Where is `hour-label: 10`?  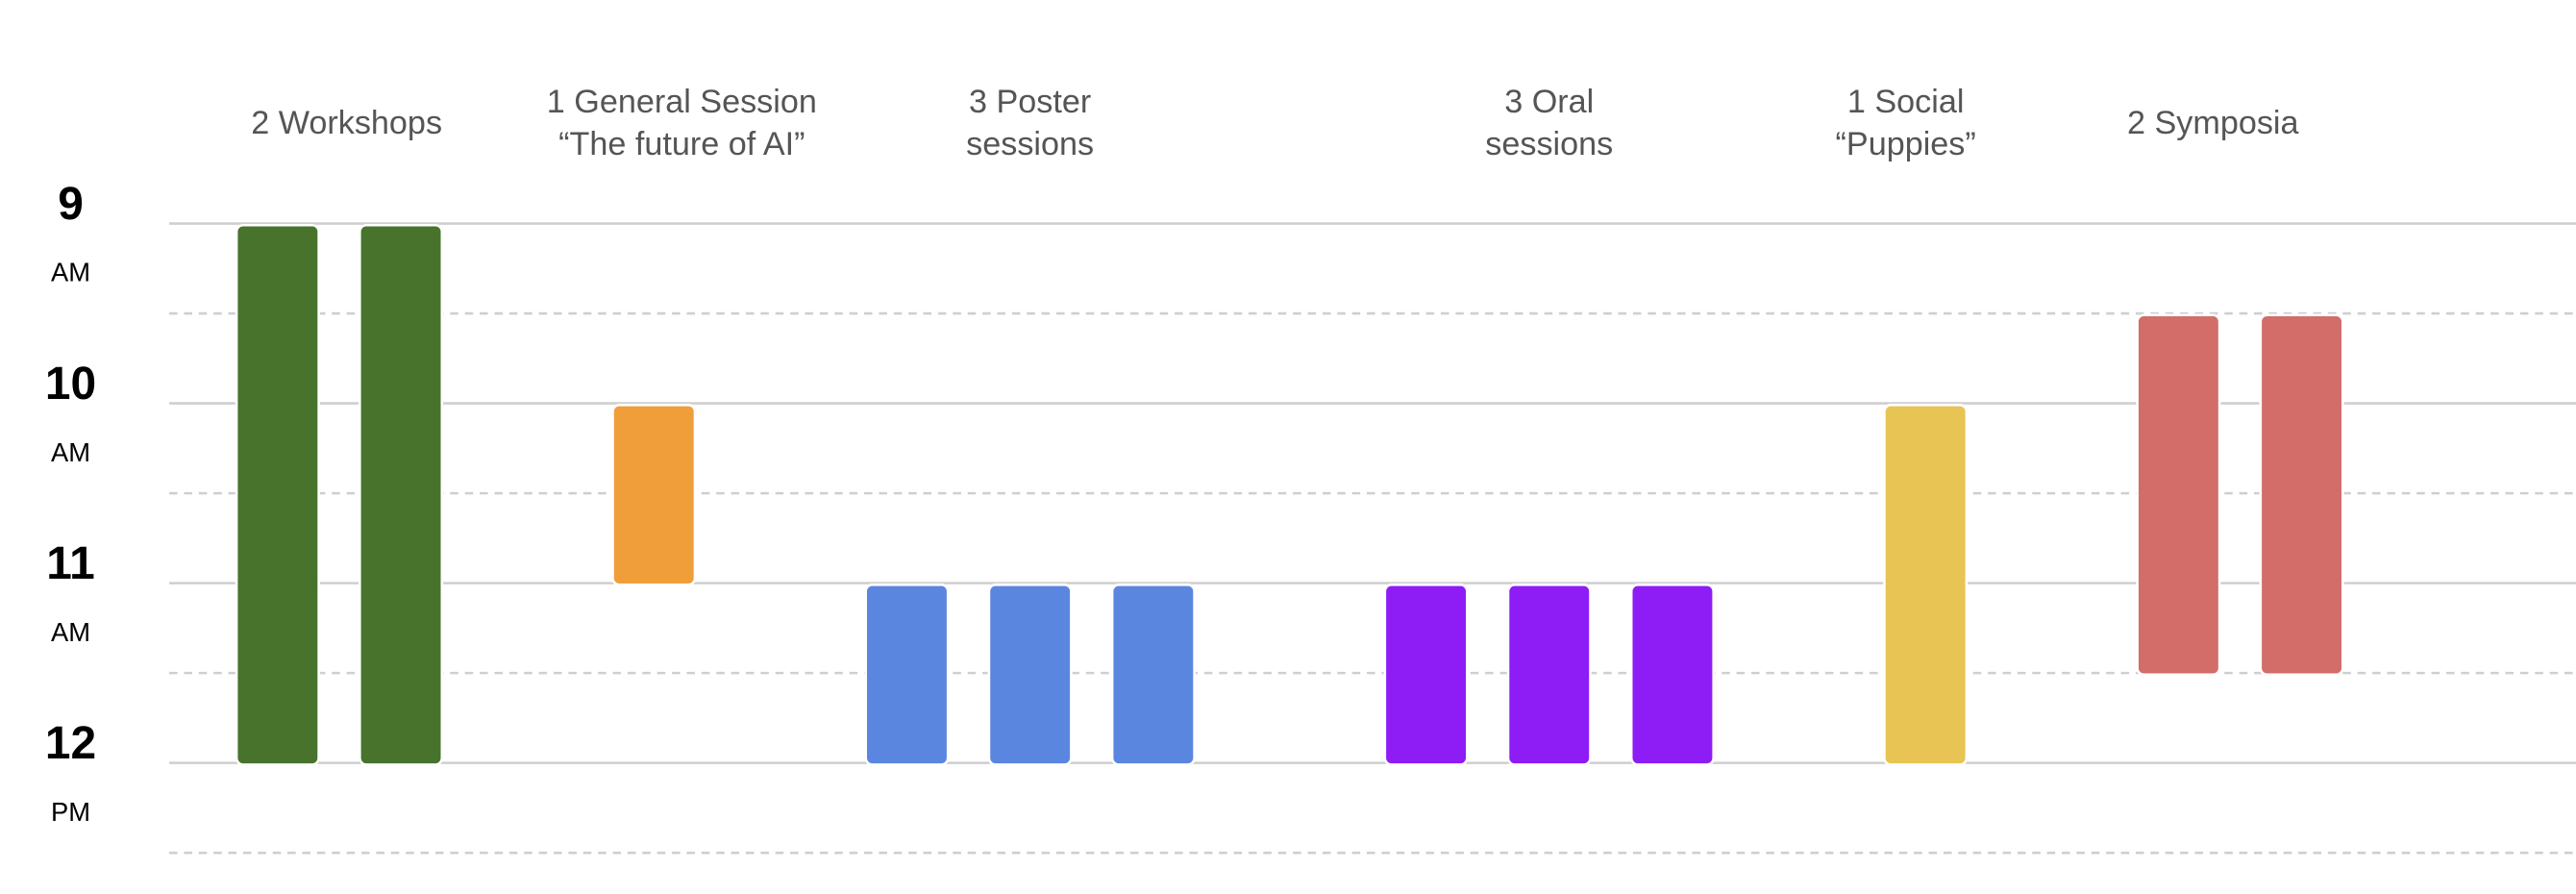 hour-label: 10 is located at coordinates (71, 384).